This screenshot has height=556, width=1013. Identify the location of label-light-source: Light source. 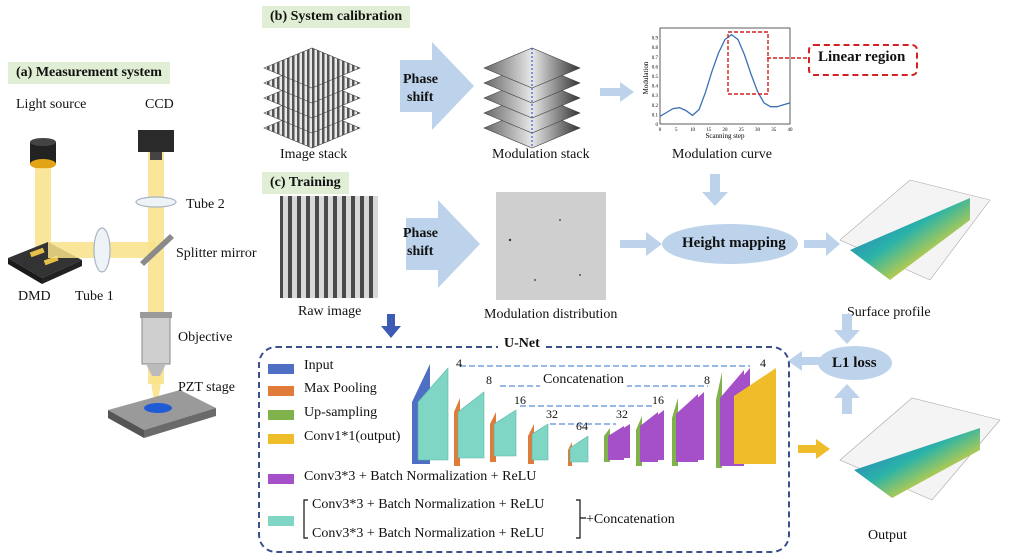
(51, 104).